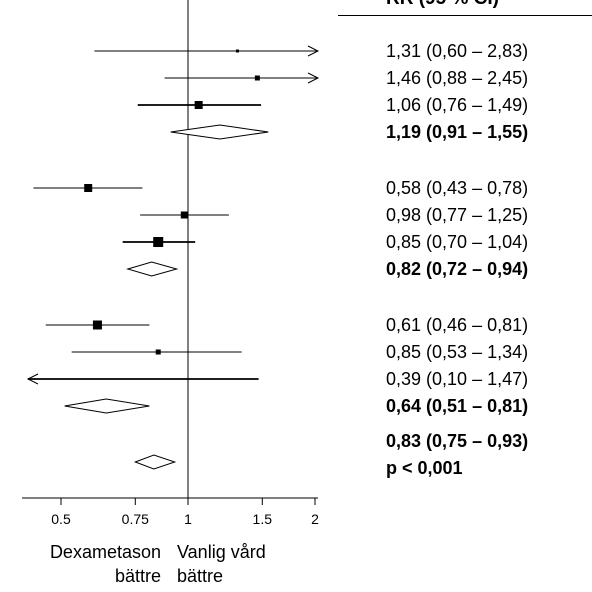  What do you see at coordinates (457, 188) in the screenshot?
I see `study-rr-text: 0,58 (0,43 – 0,78)` at bounding box center [457, 188].